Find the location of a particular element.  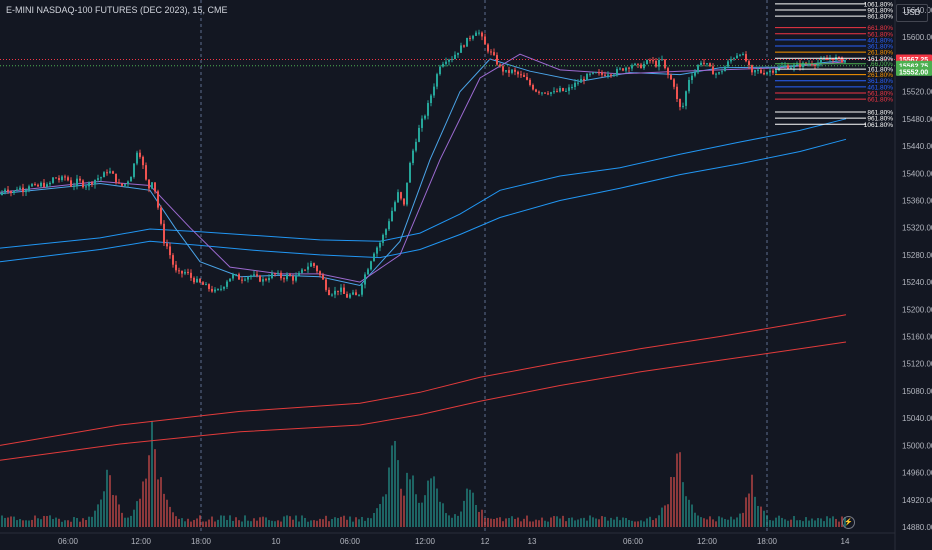

lightning-icon: ⚡ is located at coordinates (848, 522).